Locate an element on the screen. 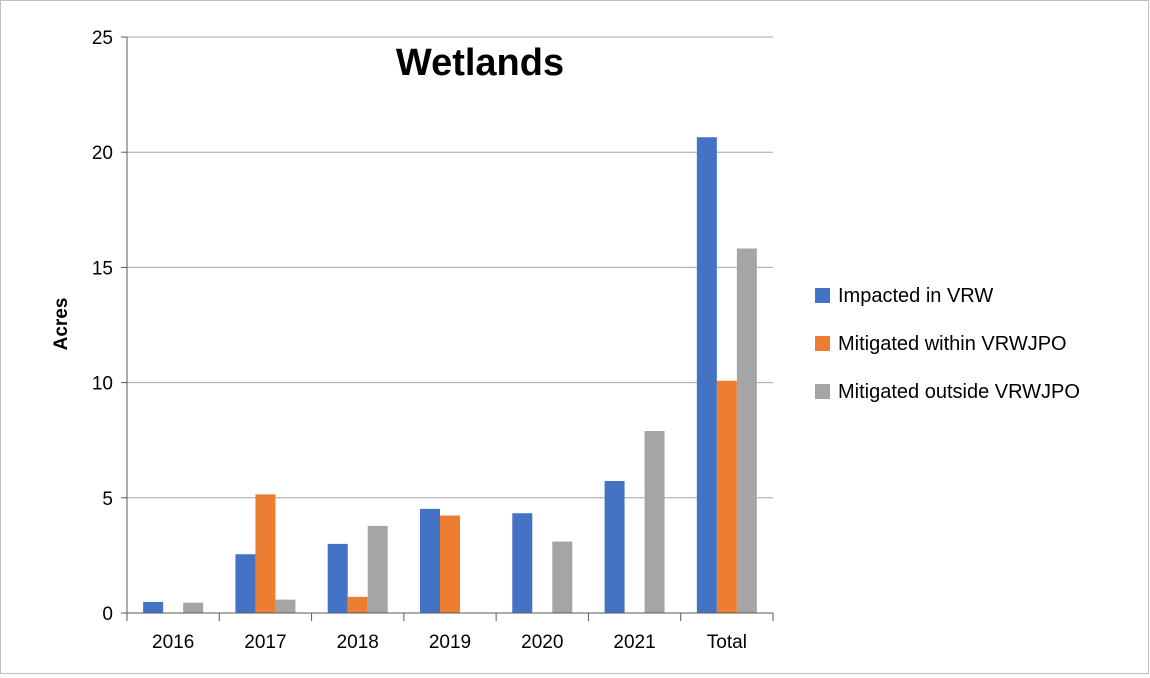  x-tick-label: 2016 is located at coordinates (173, 642).